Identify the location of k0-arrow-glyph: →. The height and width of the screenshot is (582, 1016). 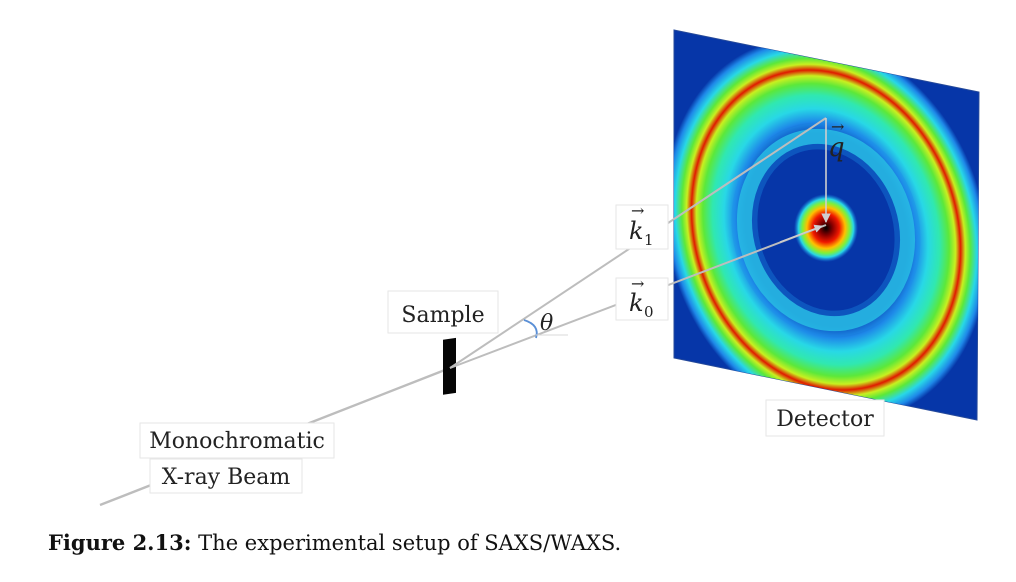
(637, 283).